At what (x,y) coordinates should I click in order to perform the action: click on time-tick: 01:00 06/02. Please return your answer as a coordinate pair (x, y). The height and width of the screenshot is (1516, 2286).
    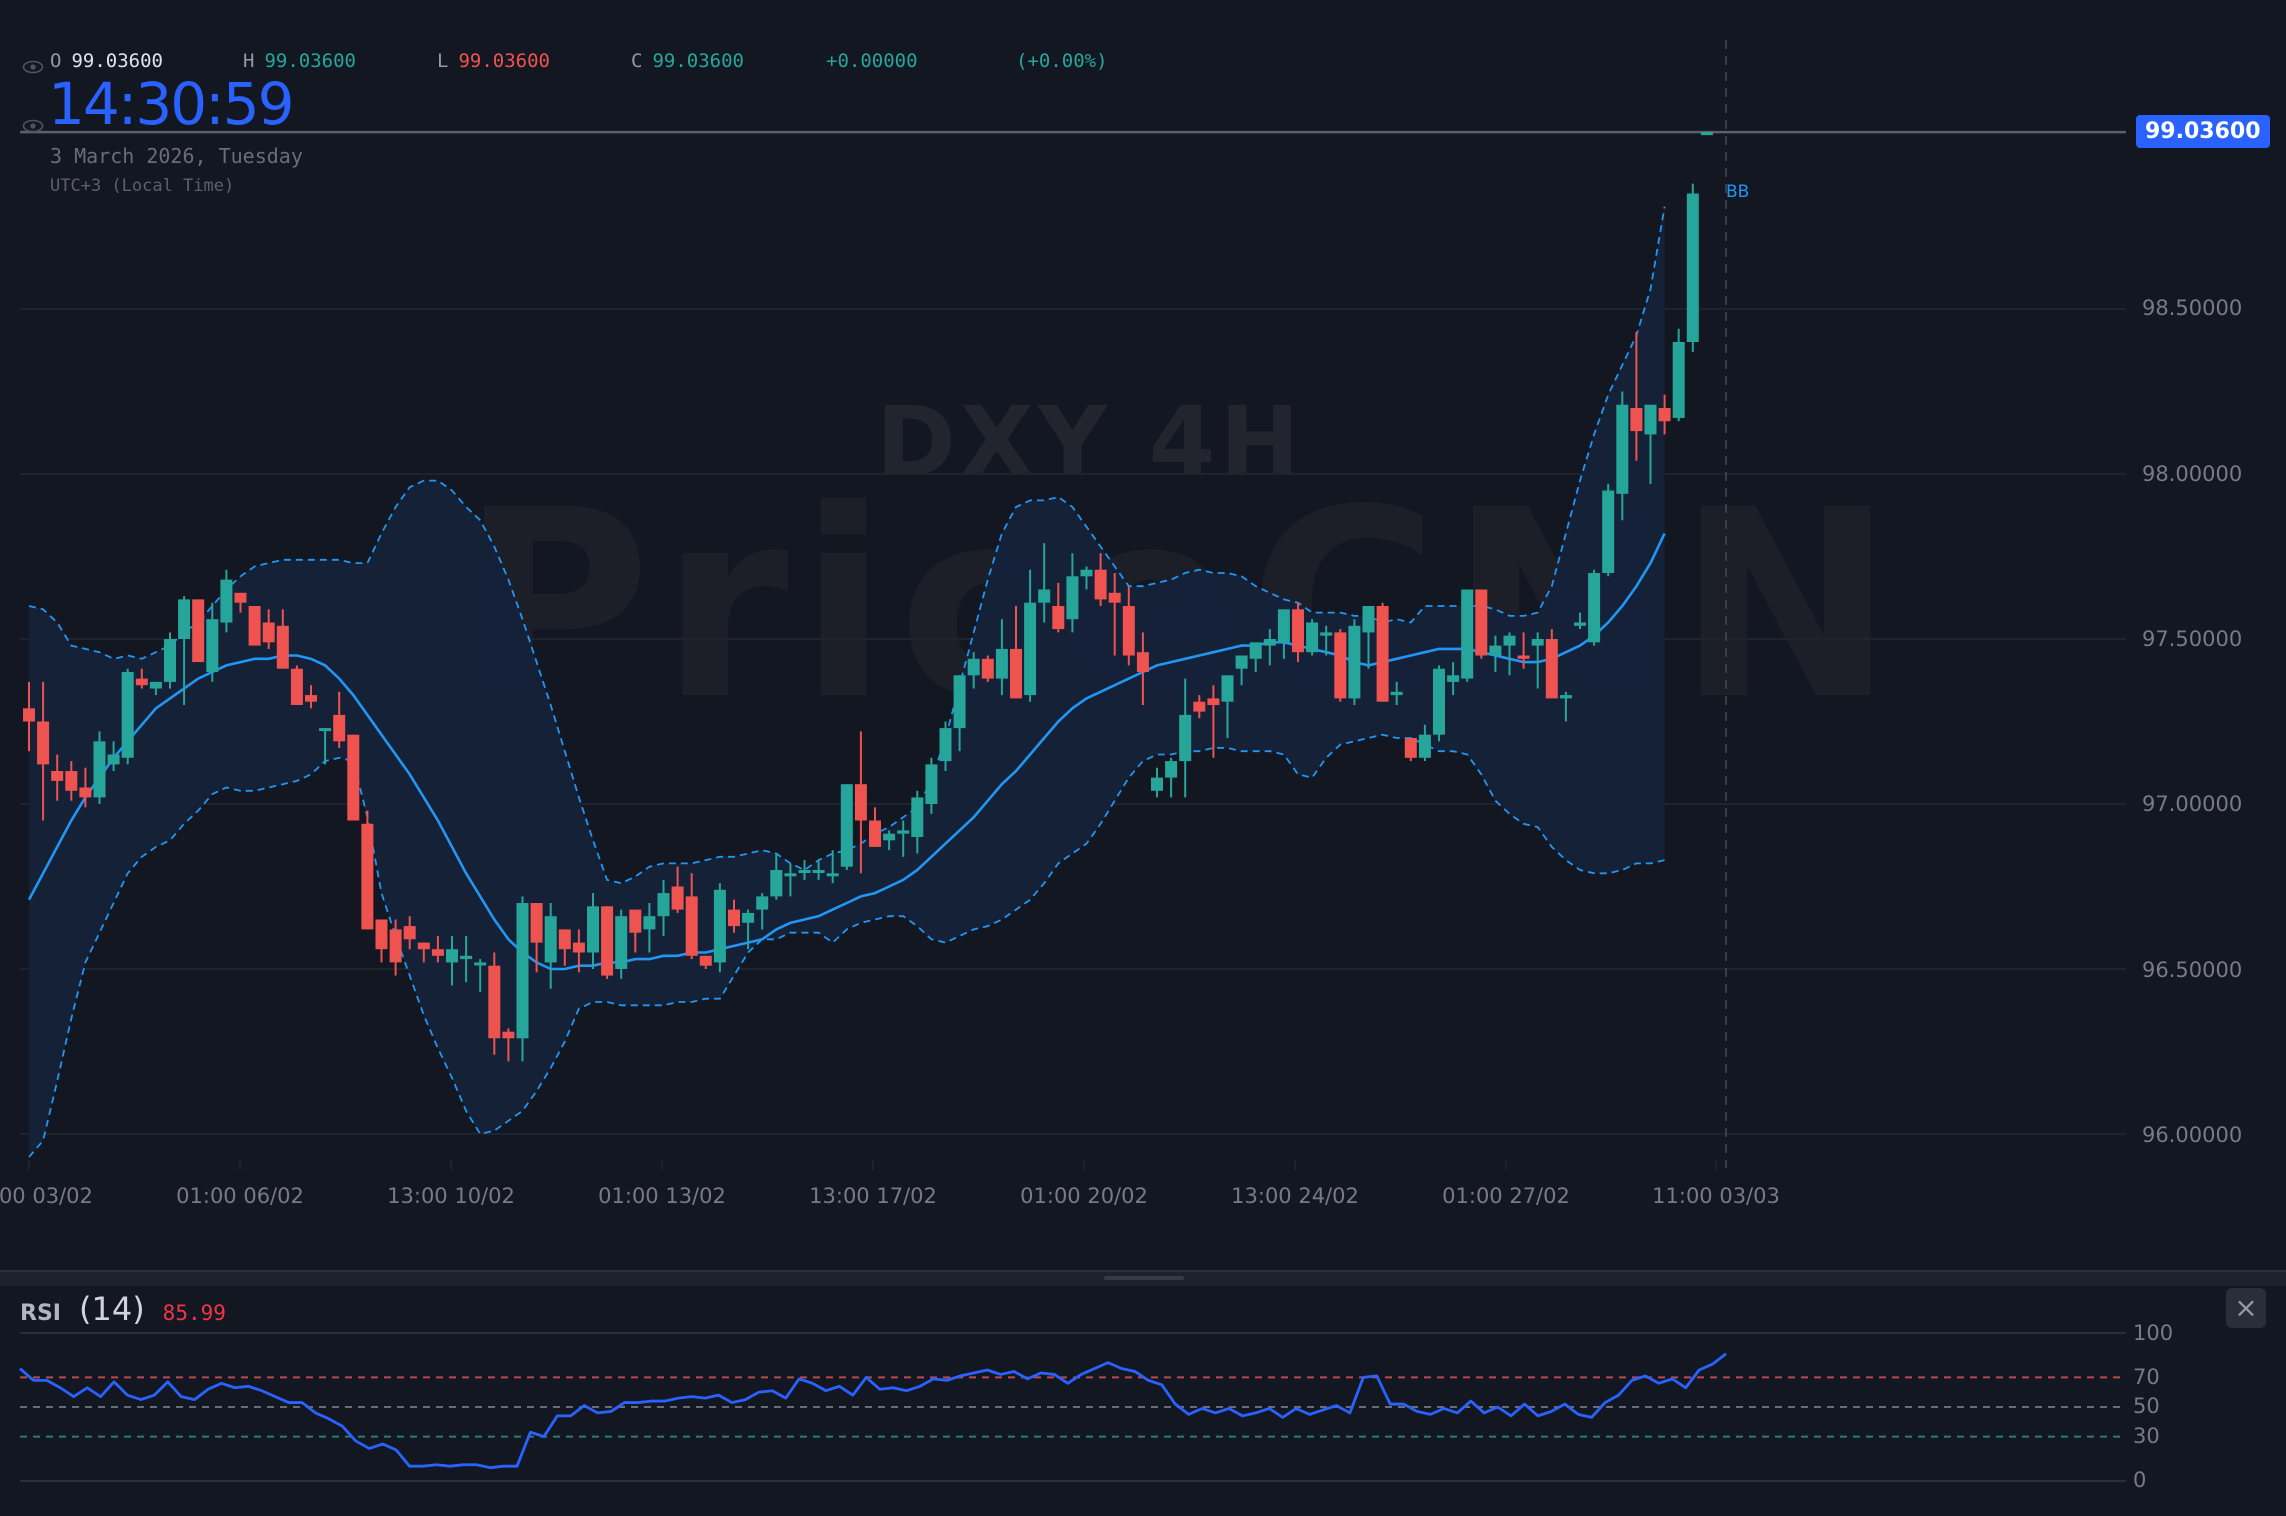
    Looking at the image, I should click on (240, 1196).